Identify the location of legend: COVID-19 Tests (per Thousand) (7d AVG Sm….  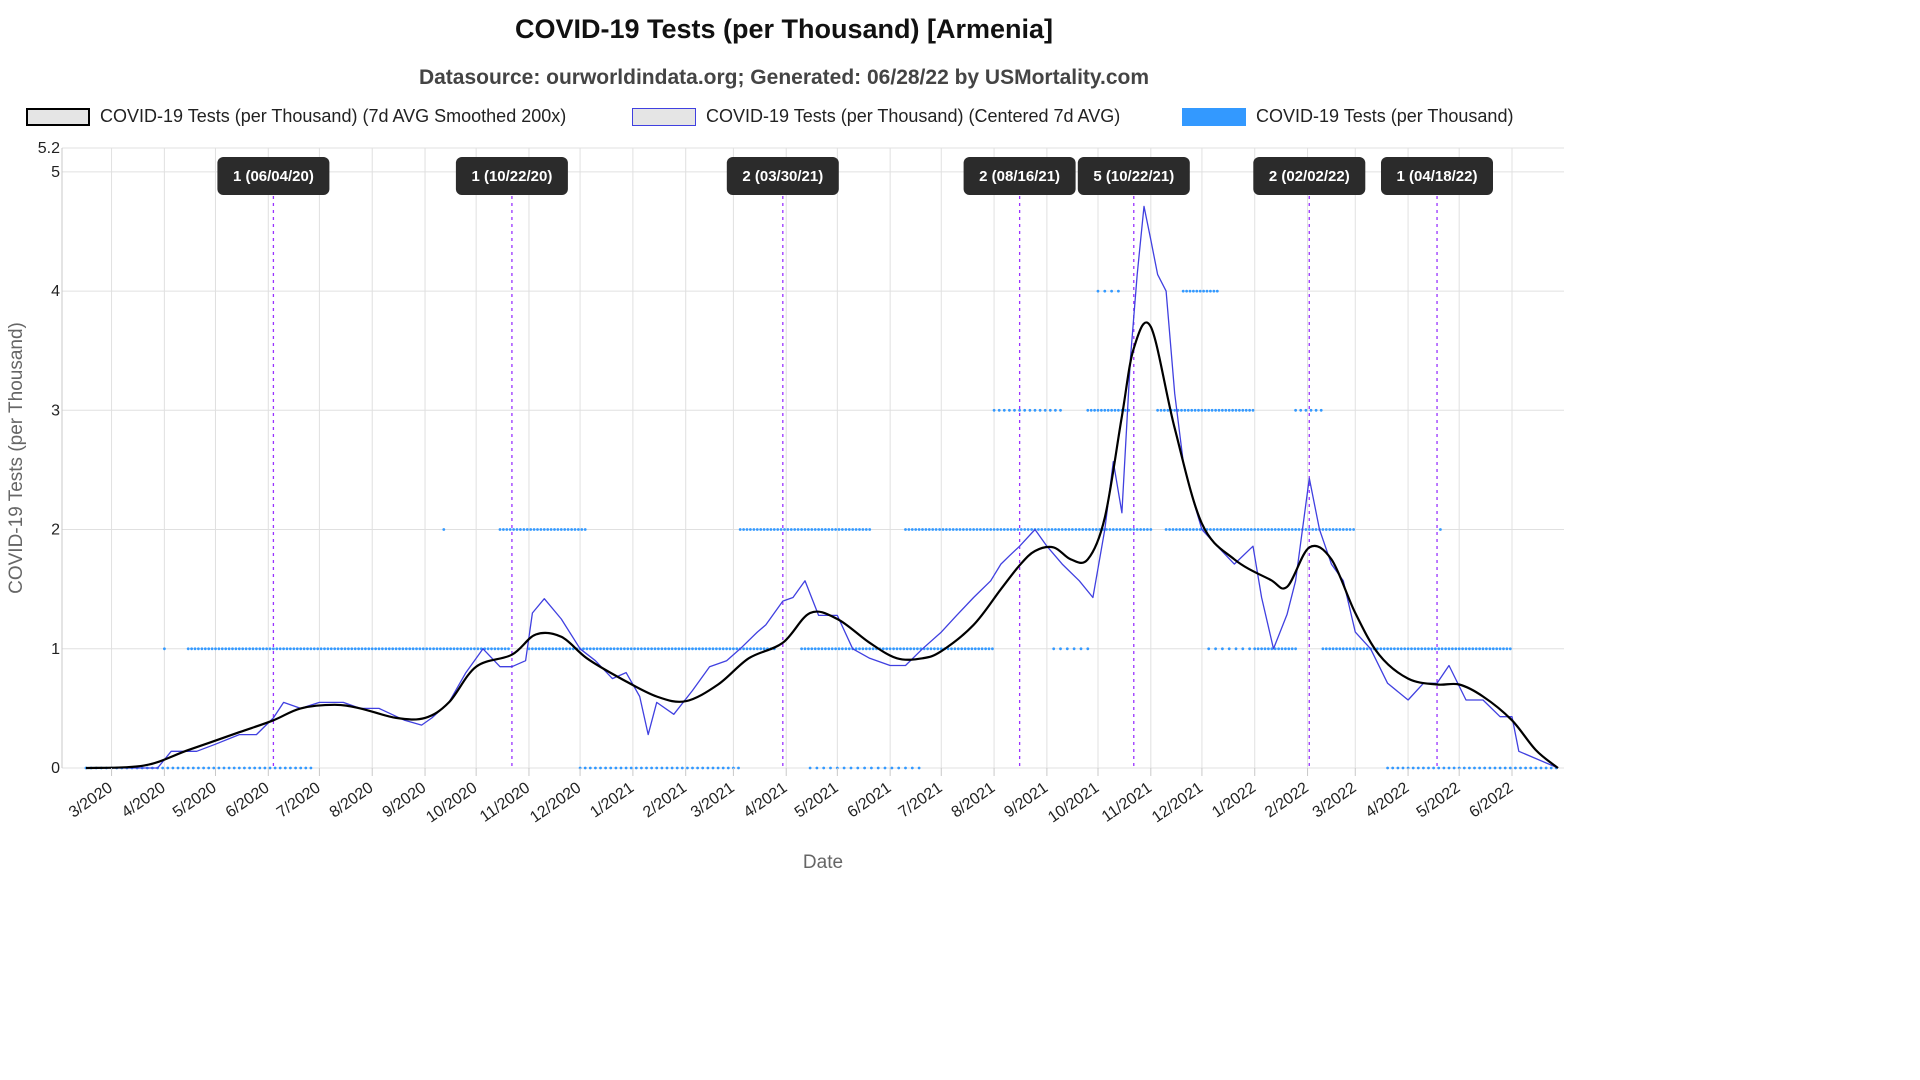
(784, 120).